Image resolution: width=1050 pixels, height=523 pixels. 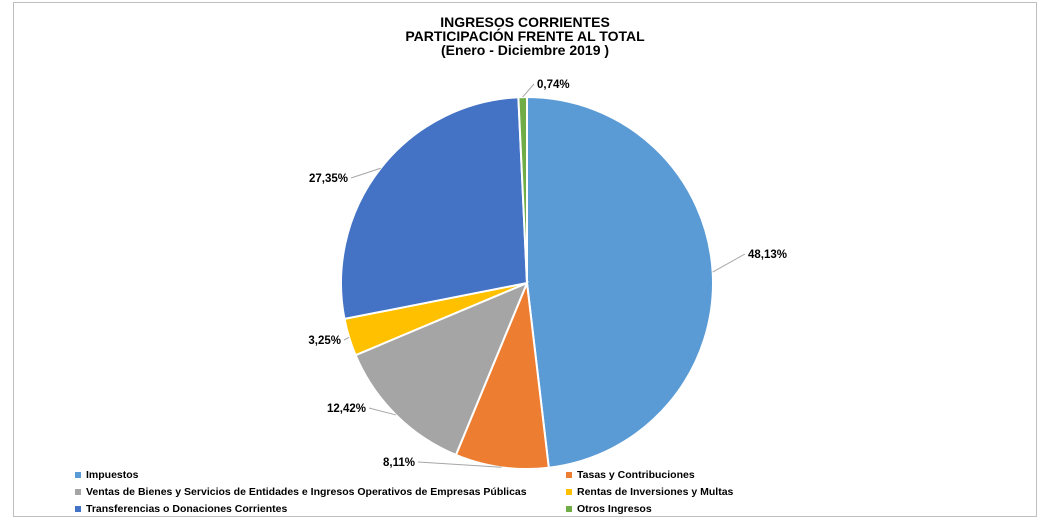 I want to click on legend-label-4: Rentas de Inversiones y Multas, so click(x=655, y=492).